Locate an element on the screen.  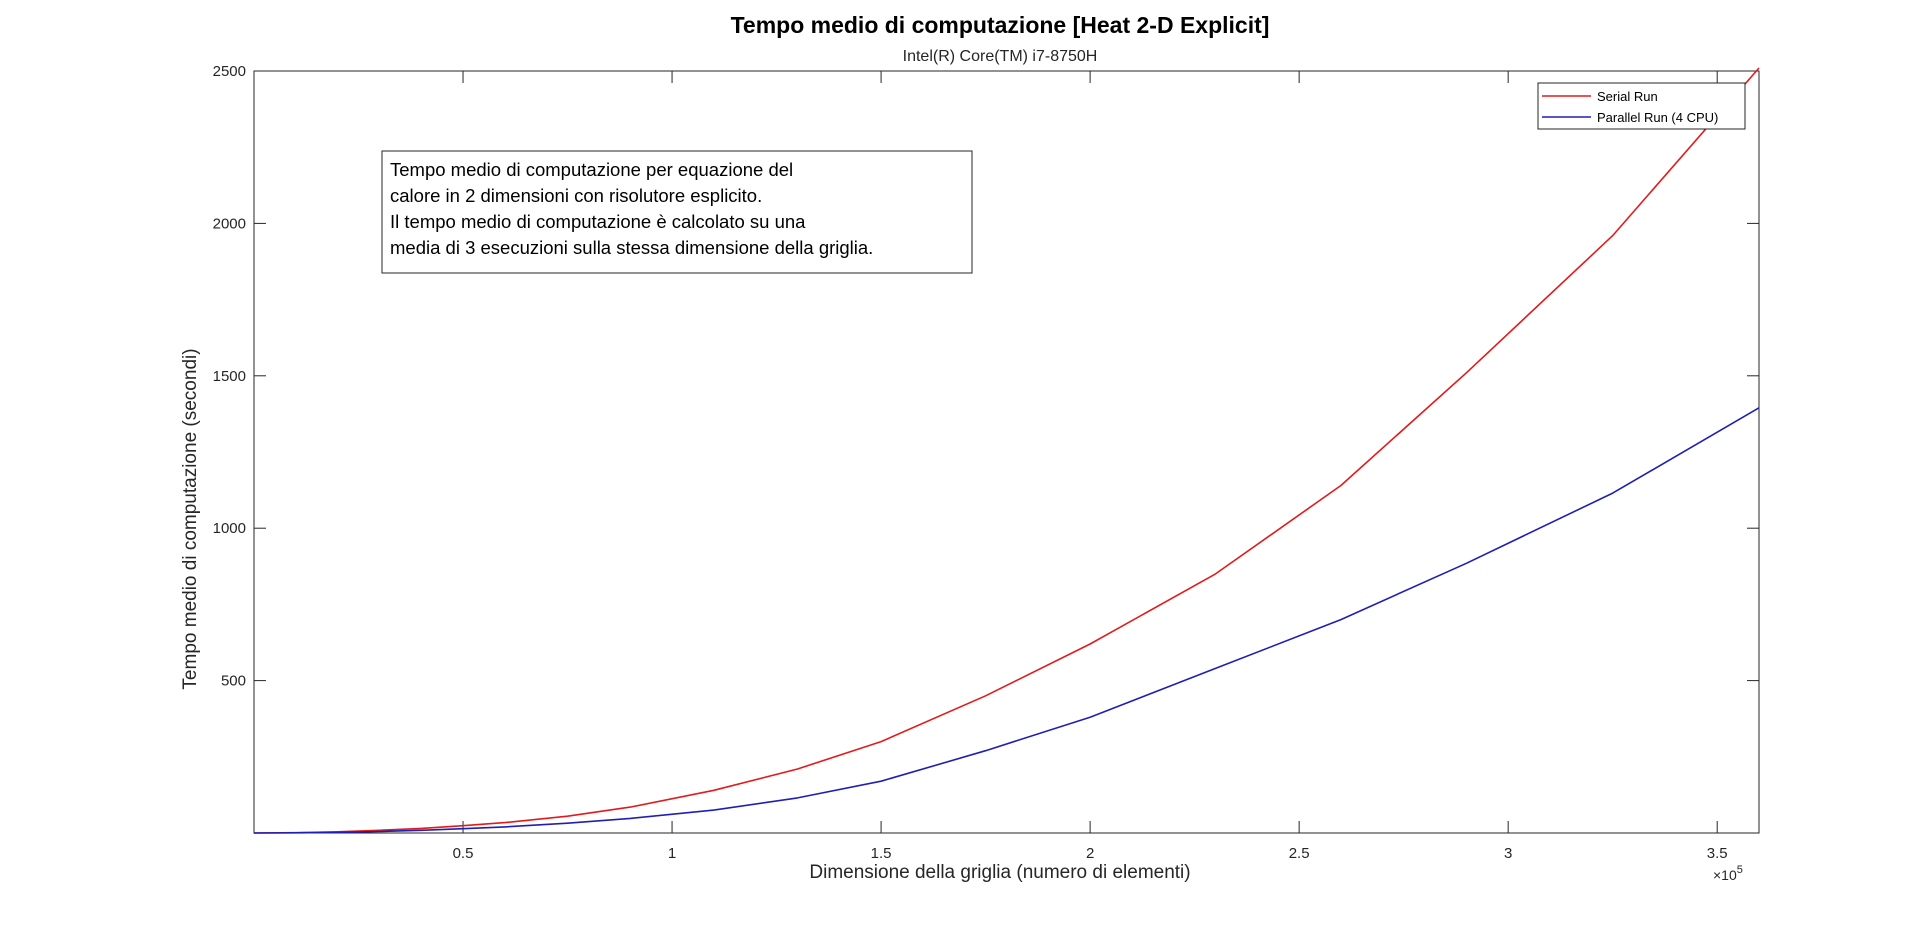
y-tick-label: 2000 is located at coordinates (229, 223).